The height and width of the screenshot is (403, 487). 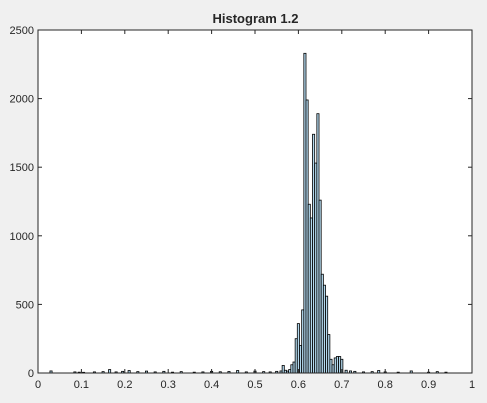 What do you see at coordinates (22, 31) in the screenshot?
I see `y-tick-label: 2500` at bounding box center [22, 31].